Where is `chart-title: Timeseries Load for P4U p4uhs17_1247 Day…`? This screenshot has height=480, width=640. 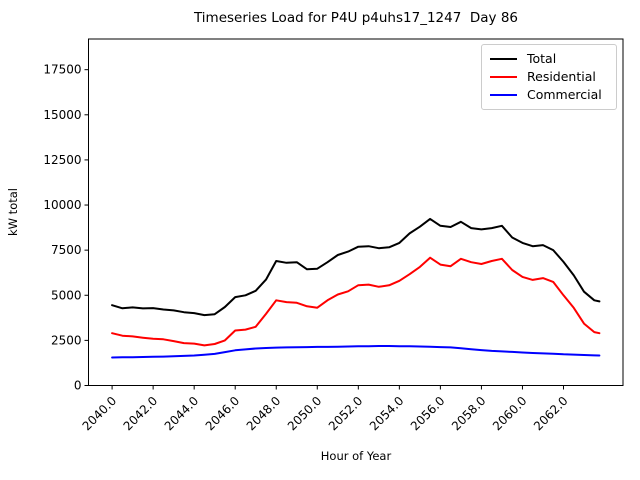
chart-title: Timeseries Load for P4U p4uhs17_1247 Day… is located at coordinates (356, 18).